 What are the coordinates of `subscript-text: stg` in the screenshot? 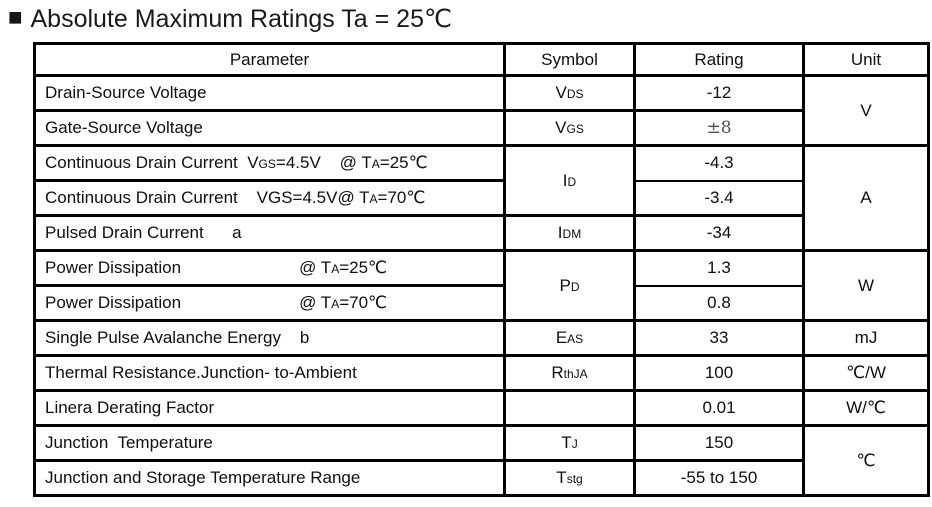 It's located at (574, 479).